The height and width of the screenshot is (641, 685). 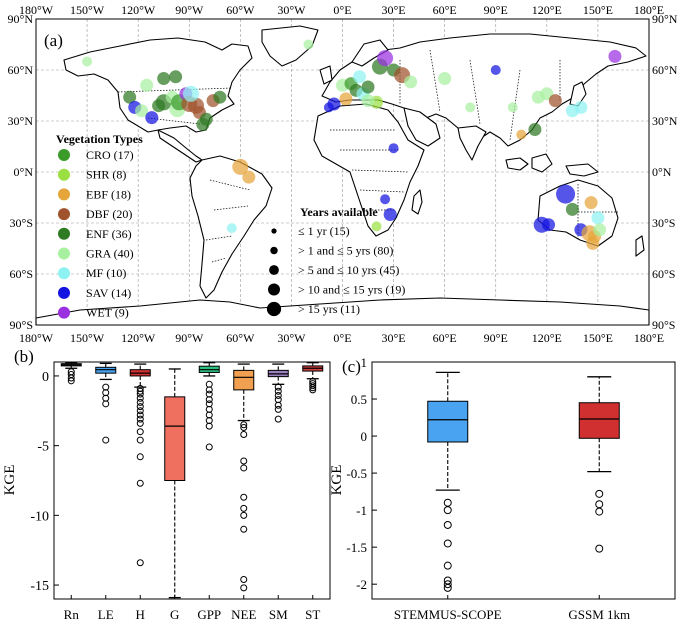 I want to click on lon-tick-top: 120°E, so click(x=547, y=10).